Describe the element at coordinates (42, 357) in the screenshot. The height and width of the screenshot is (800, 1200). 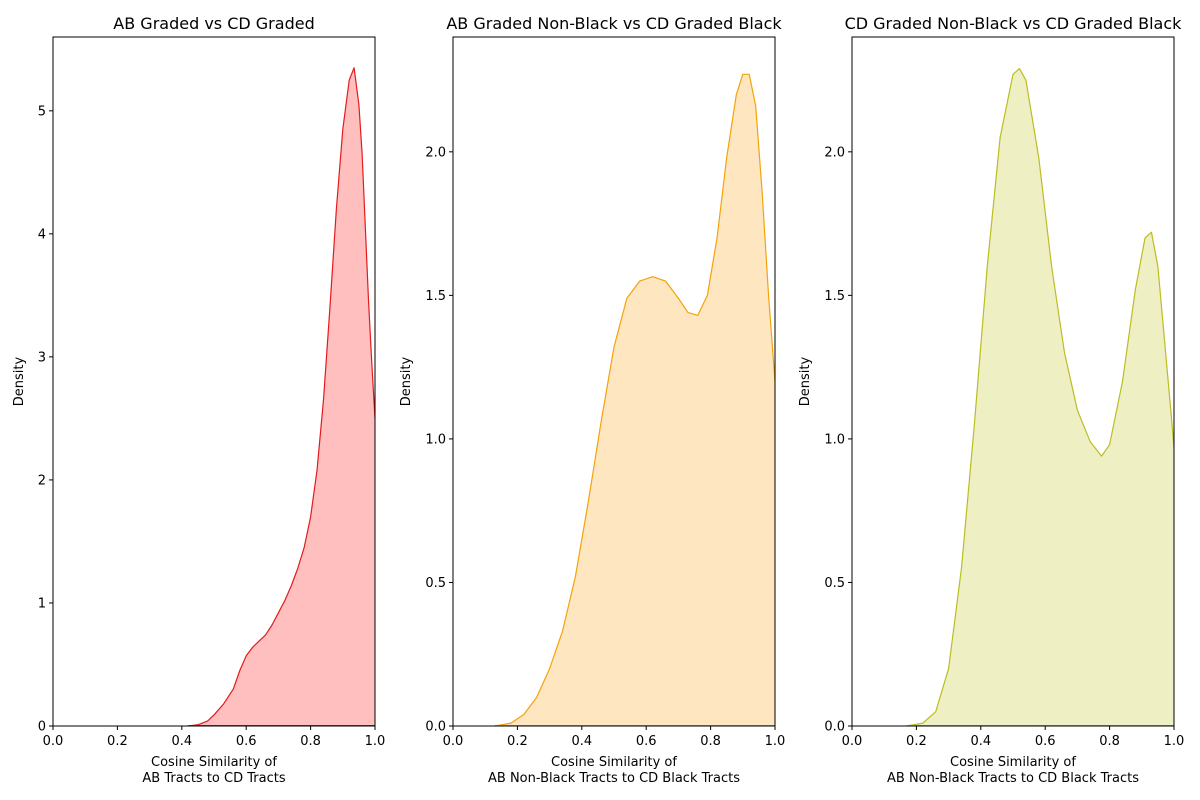
I see `y-tick-label: 3` at that location.